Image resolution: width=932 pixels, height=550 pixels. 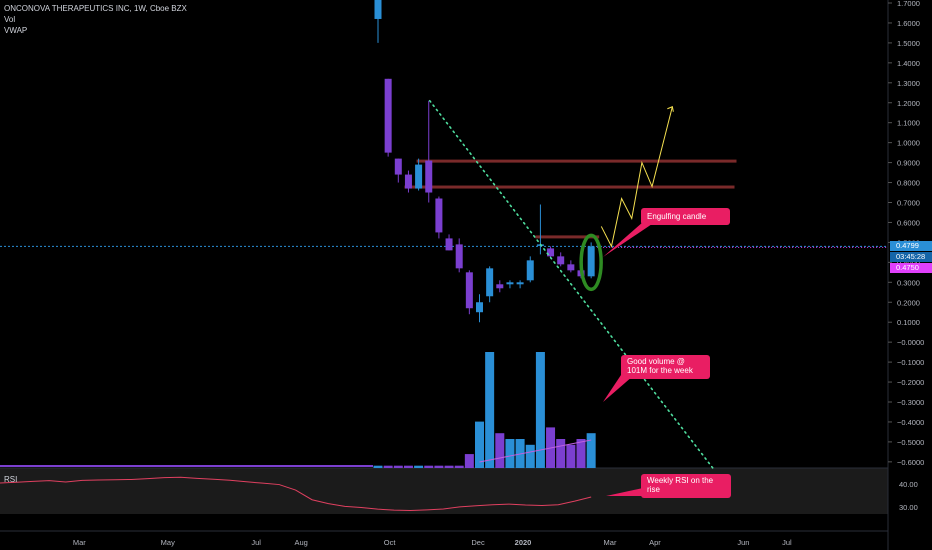 I want to click on engulfing-highlight-ellipse, so click(x=591, y=262).